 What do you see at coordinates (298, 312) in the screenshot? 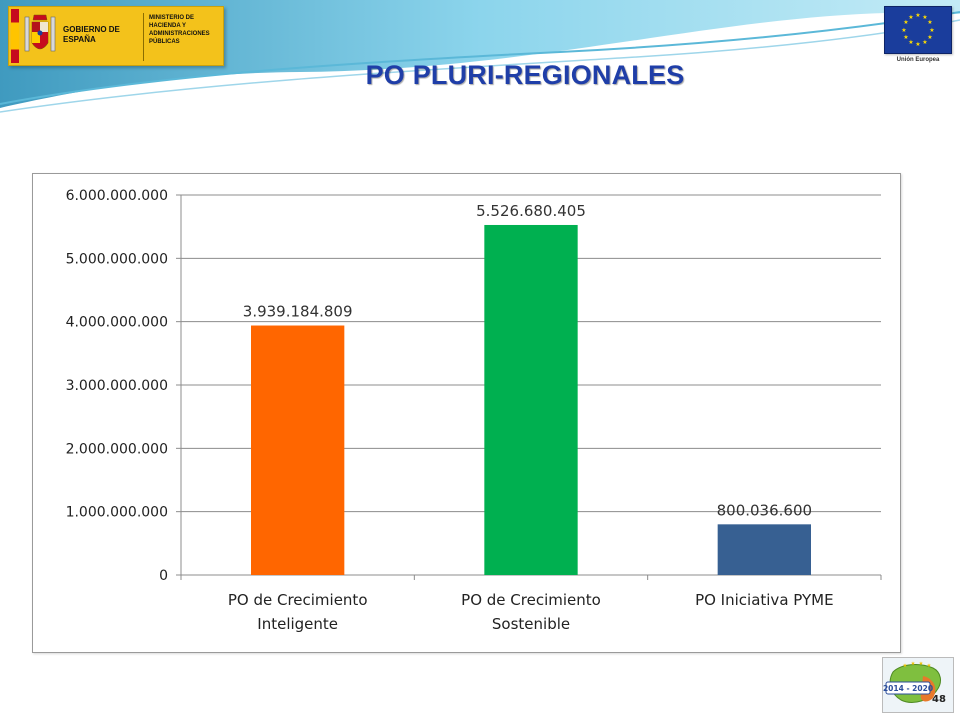
I see `data-label: 3.939.184.809` at bounding box center [298, 312].